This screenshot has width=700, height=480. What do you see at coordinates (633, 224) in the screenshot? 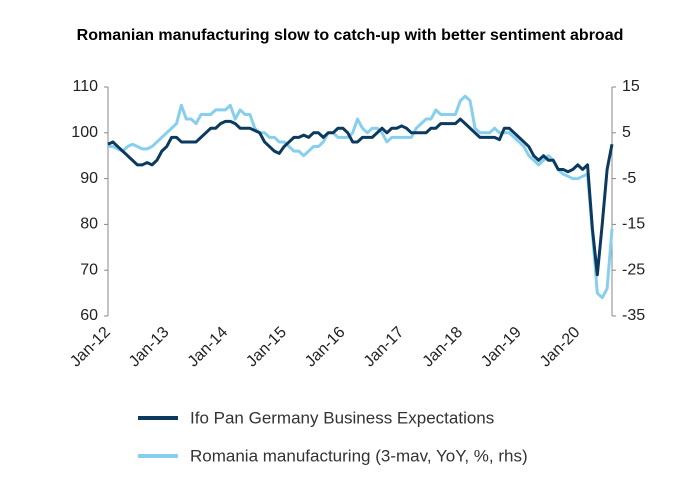
I see `y2-tick-label: -15` at bounding box center [633, 224].